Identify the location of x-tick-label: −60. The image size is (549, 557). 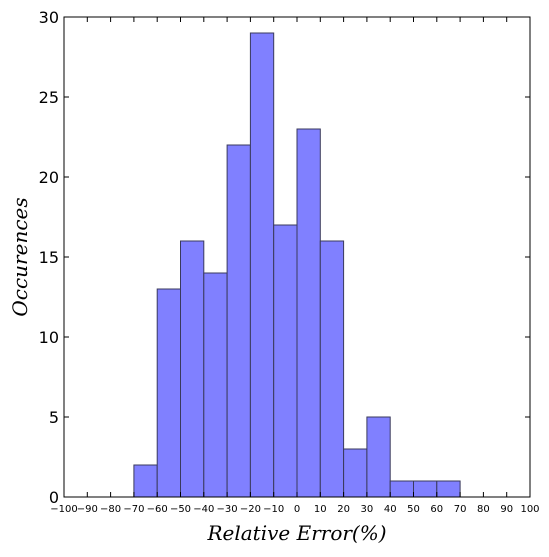
(157, 509).